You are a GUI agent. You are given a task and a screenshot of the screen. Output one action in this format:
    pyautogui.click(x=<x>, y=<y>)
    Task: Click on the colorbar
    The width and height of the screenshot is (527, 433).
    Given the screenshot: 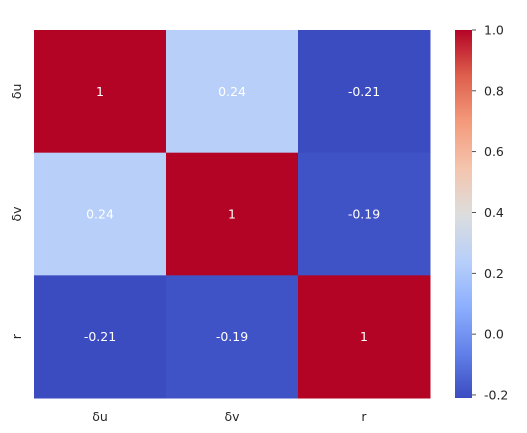 What is the action you would take?
    pyautogui.click(x=463, y=214)
    